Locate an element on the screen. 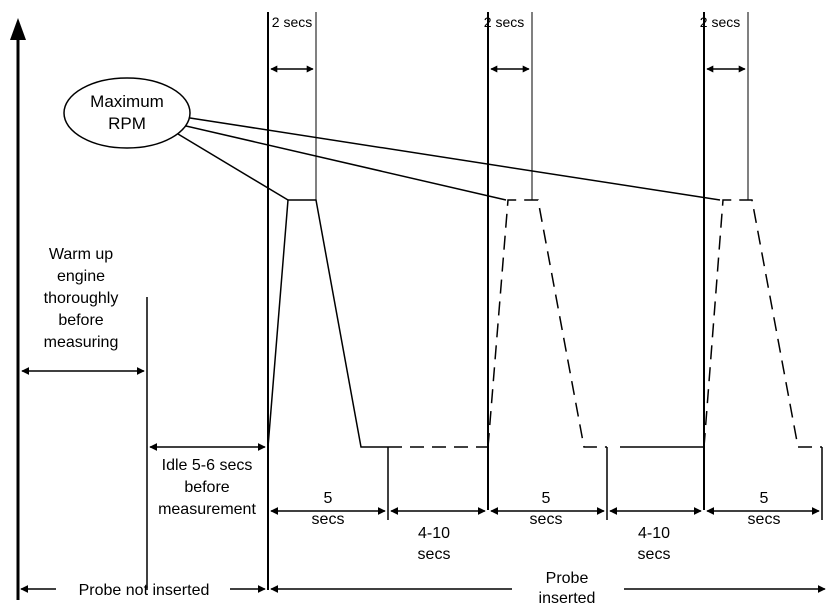  warm-up-text-line4: before is located at coordinates (80, 320).